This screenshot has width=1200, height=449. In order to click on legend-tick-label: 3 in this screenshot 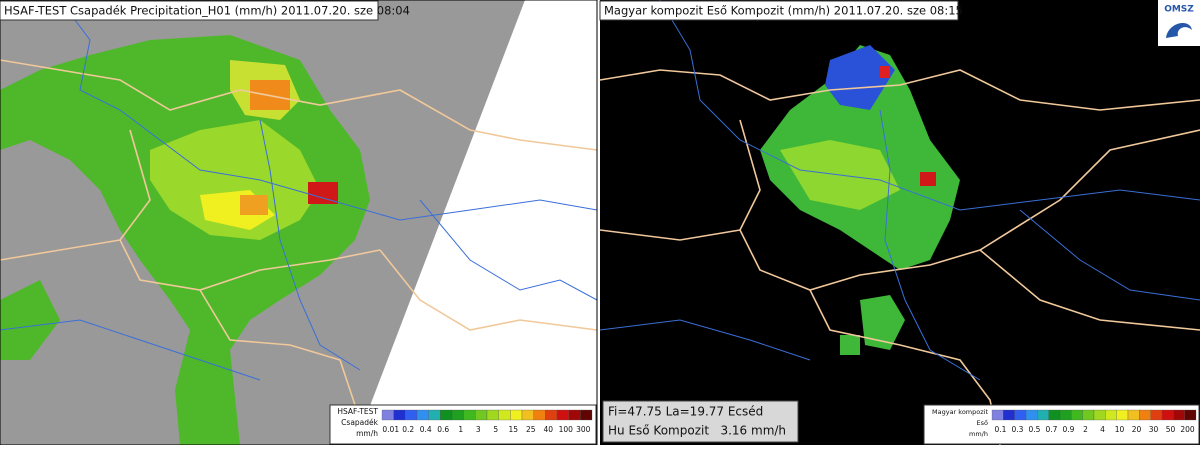, I will do `click(478, 429)`.